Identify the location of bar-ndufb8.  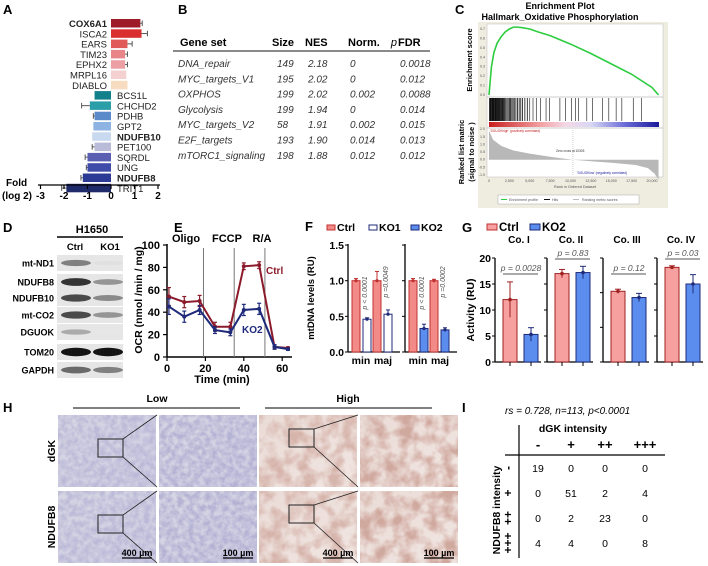
(96, 177).